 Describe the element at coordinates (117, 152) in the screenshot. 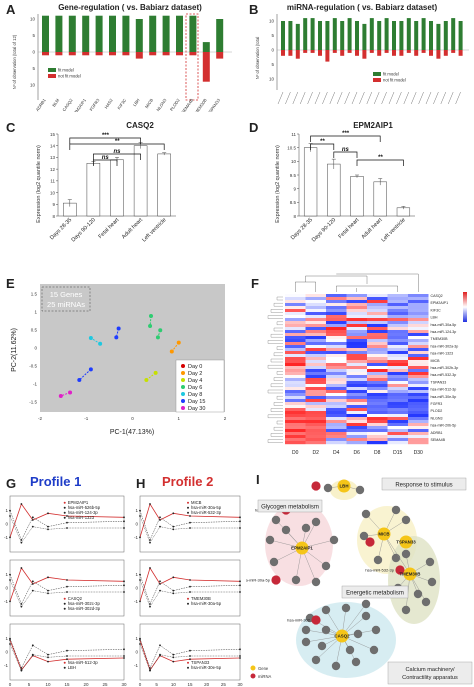

I see `sig-label: ns` at that location.